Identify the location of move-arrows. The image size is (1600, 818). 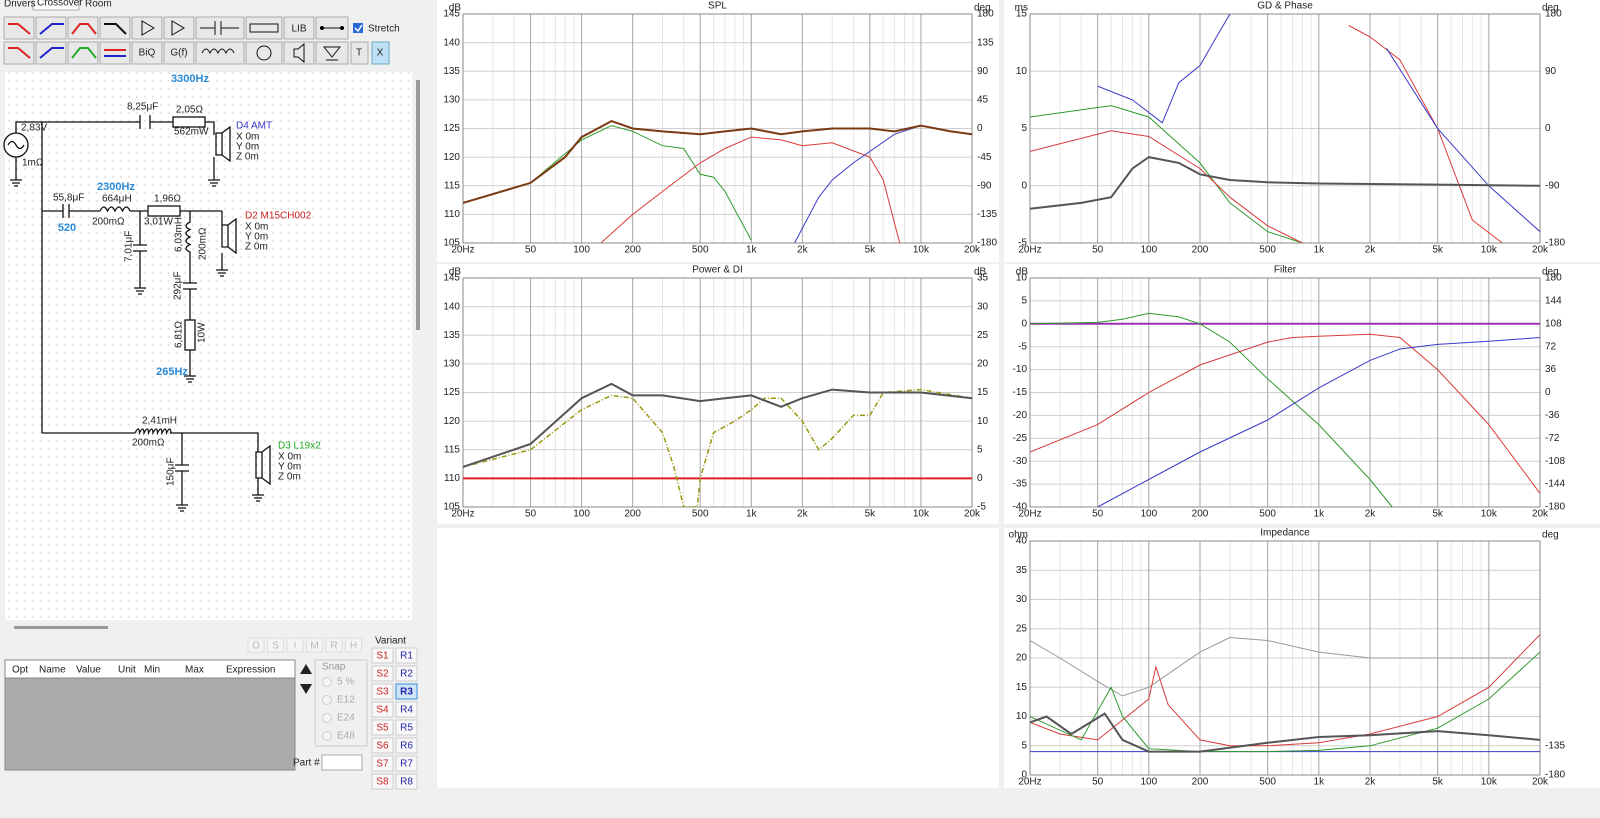
(306, 679).